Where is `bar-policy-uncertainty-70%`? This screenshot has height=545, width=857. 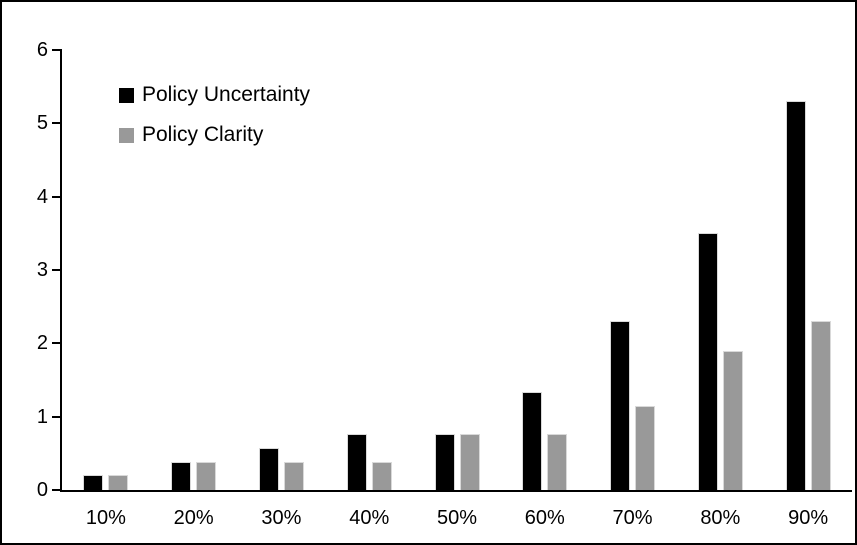 bar-policy-uncertainty-70% is located at coordinates (620, 405).